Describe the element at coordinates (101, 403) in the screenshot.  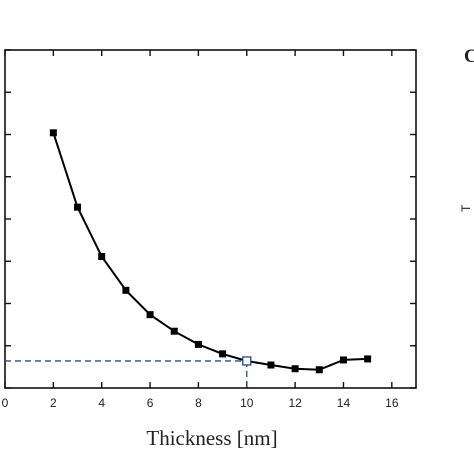
I see `x-tick-label: 4` at that location.